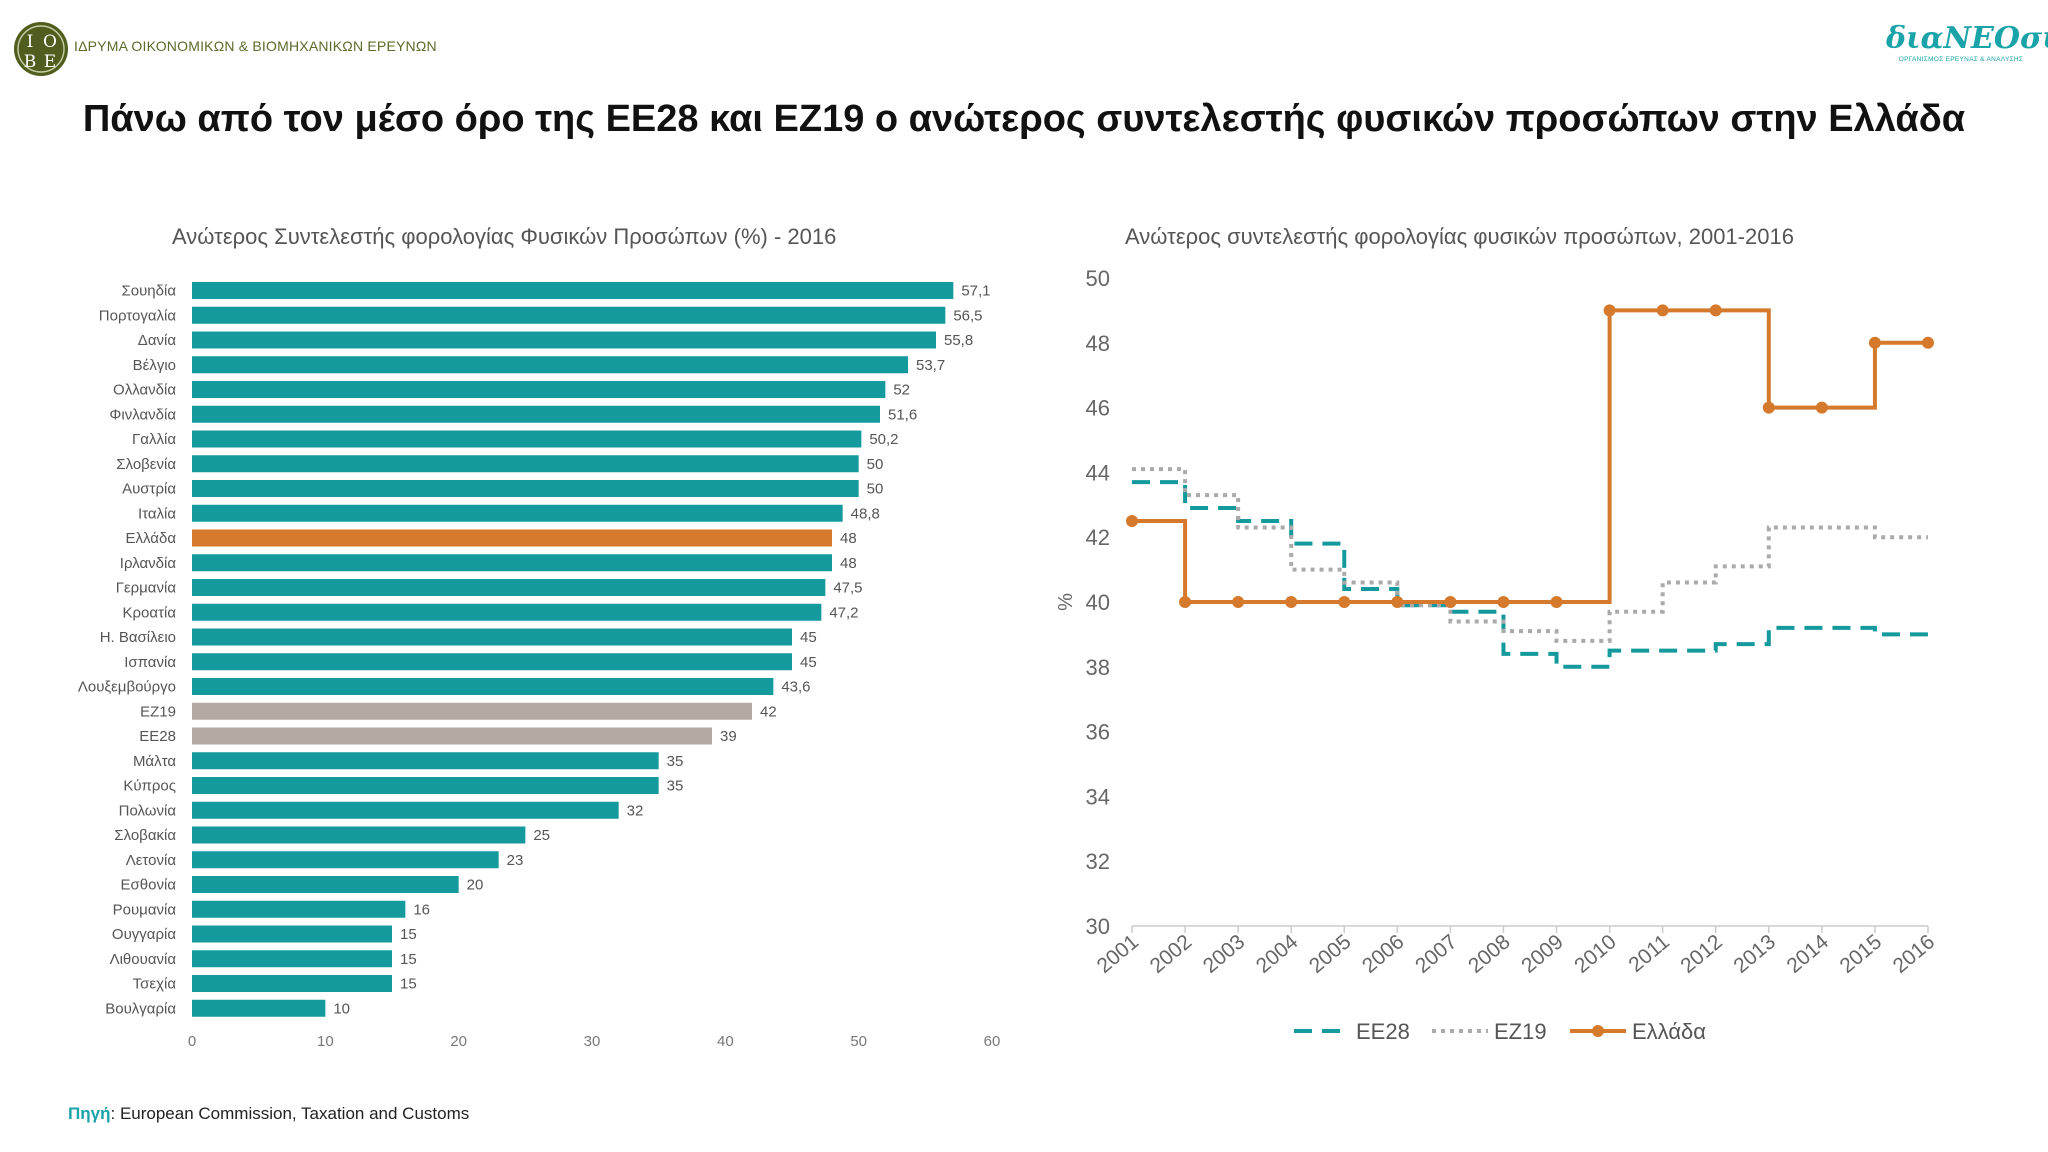  I want to click on bar-value-label: 25, so click(541, 835).